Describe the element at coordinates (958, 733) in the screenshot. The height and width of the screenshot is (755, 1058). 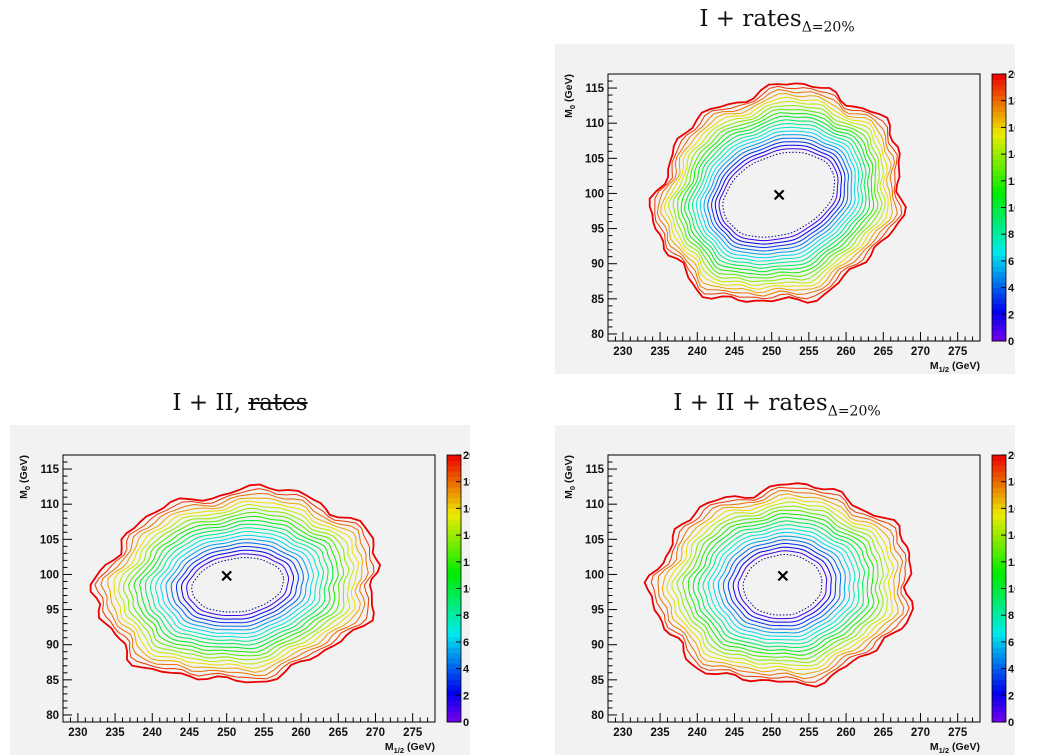
I see `x-tick-label: 275` at that location.